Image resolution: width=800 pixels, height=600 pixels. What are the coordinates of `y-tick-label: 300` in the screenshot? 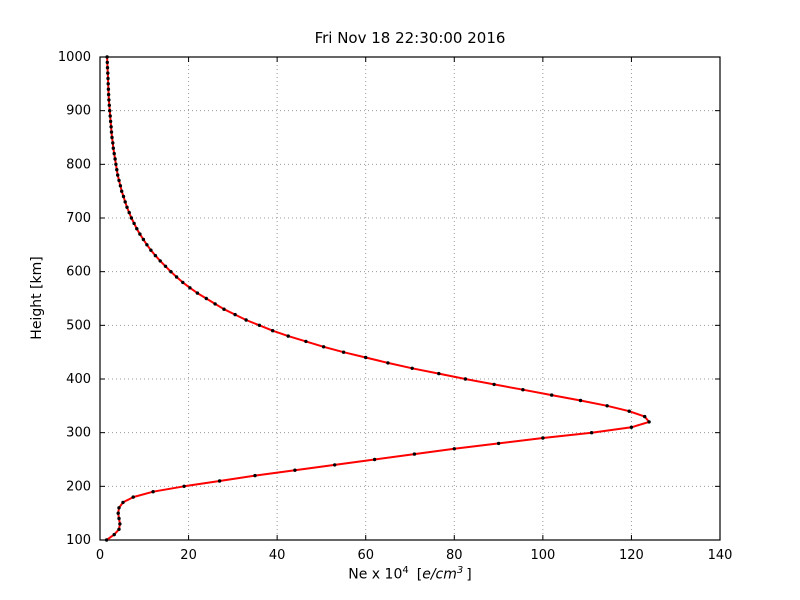 It's located at (78, 433).